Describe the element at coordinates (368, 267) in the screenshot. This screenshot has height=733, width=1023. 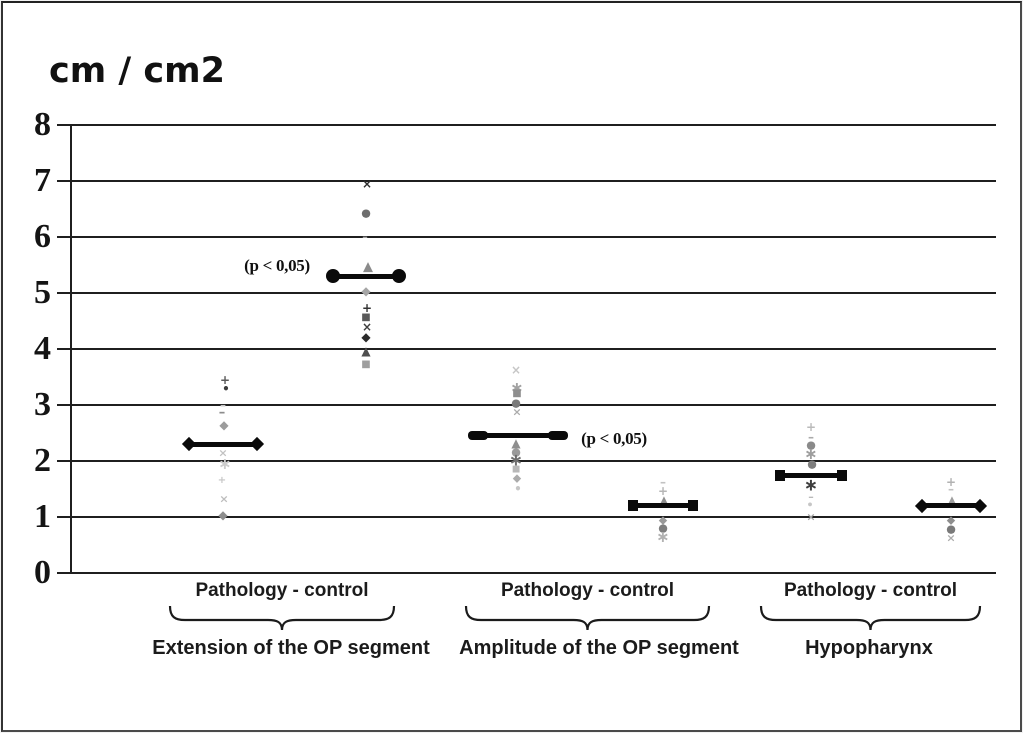
I see `scatter-point-control-3: ▲` at that location.